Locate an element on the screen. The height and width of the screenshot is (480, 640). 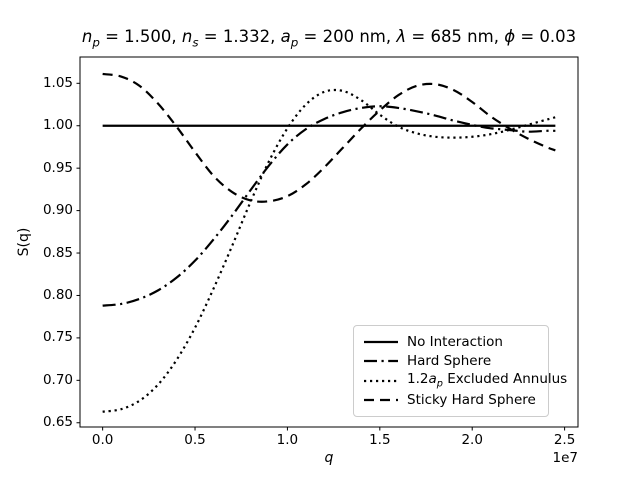
text-segment: ϕ is located at coordinates (510, 36).